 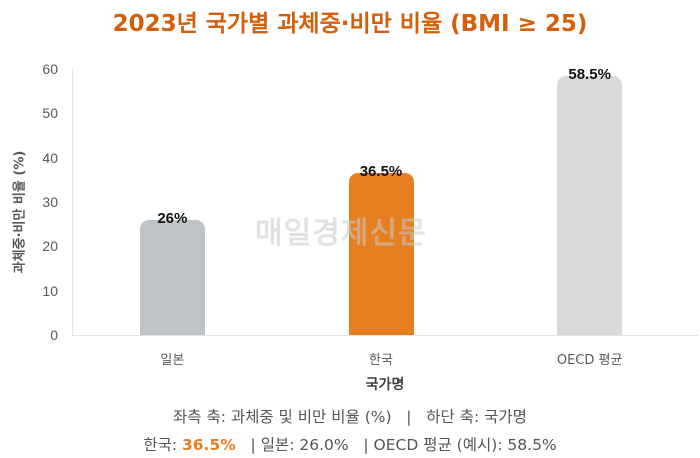 I want to click on y-tick-label: 20, so click(x=50, y=246).